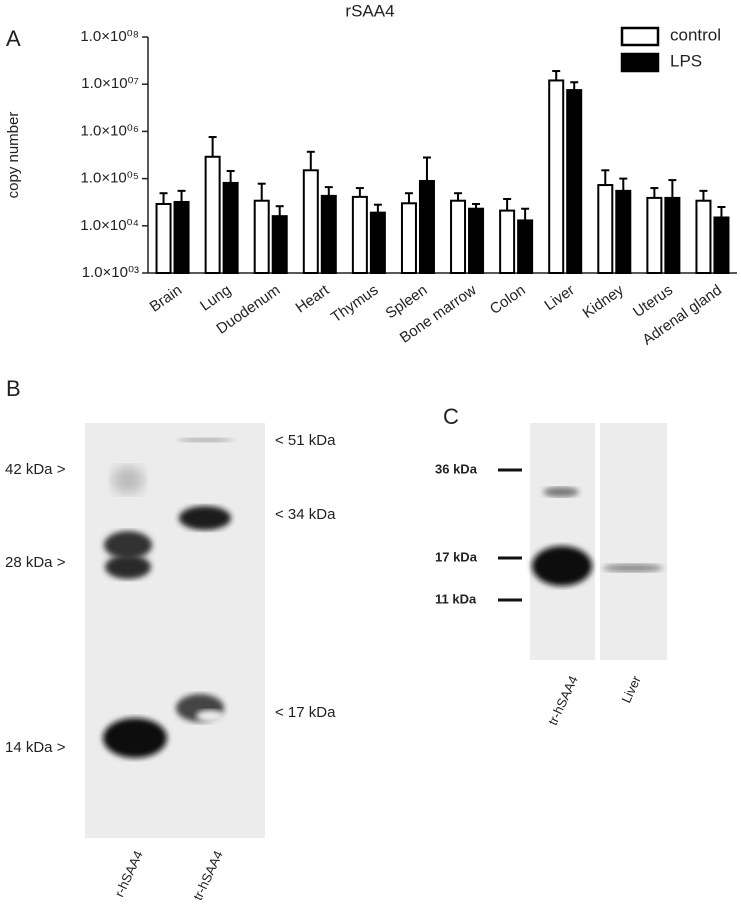 The image size is (741, 905). Describe the element at coordinates (35, 562) in the screenshot. I see `marker-label: 28 kDa >` at that location.